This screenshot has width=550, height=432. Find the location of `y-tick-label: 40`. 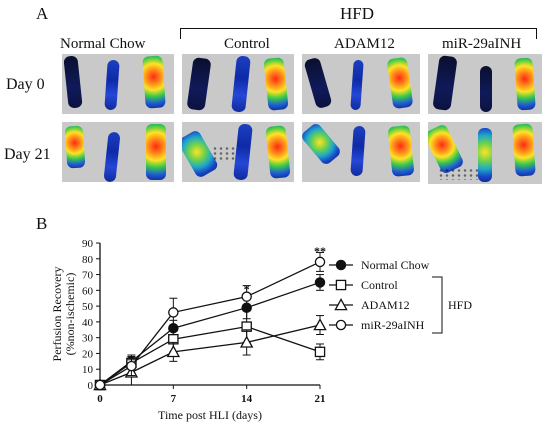

y-tick-label: 40 is located at coordinates (88, 323).